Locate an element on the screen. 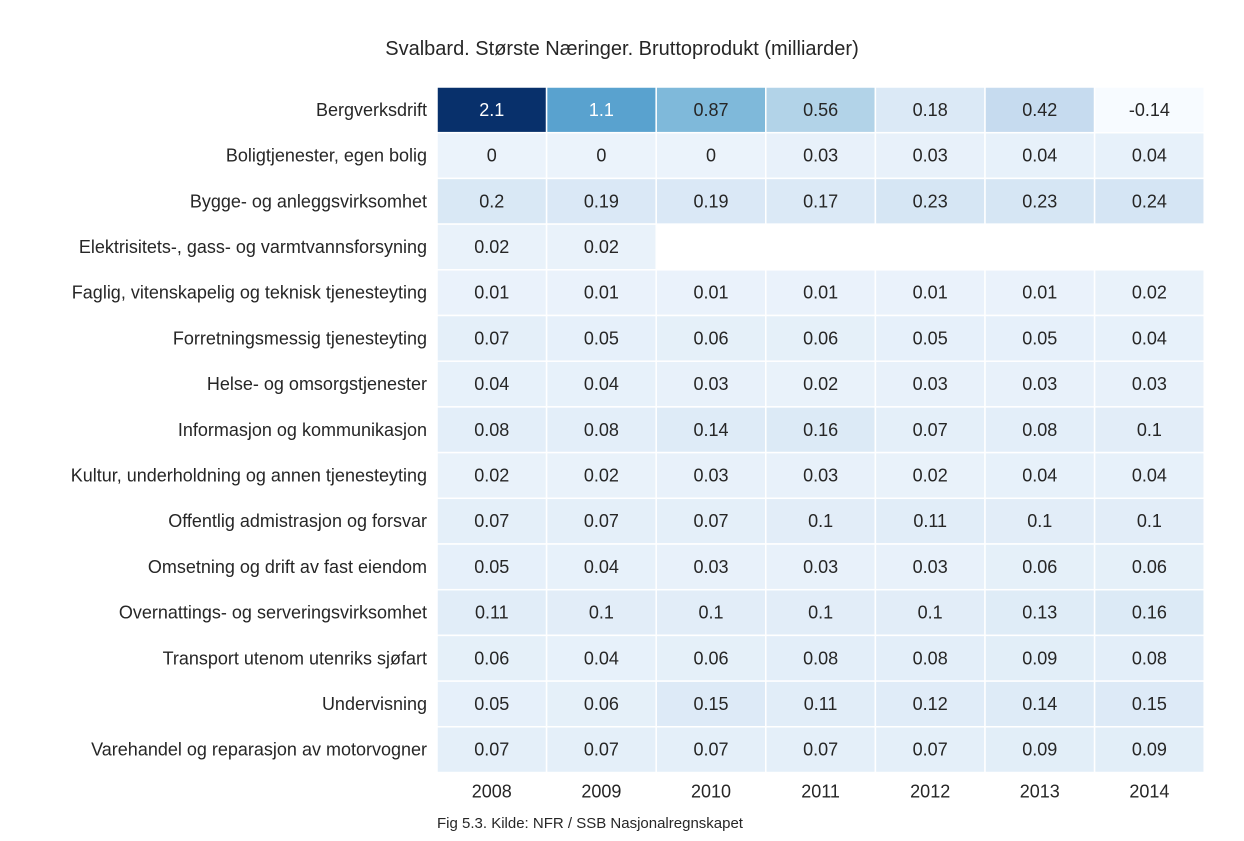 The image size is (1244, 841). row-label: Forretningsmessig tjenesteyting is located at coordinates (300, 338).